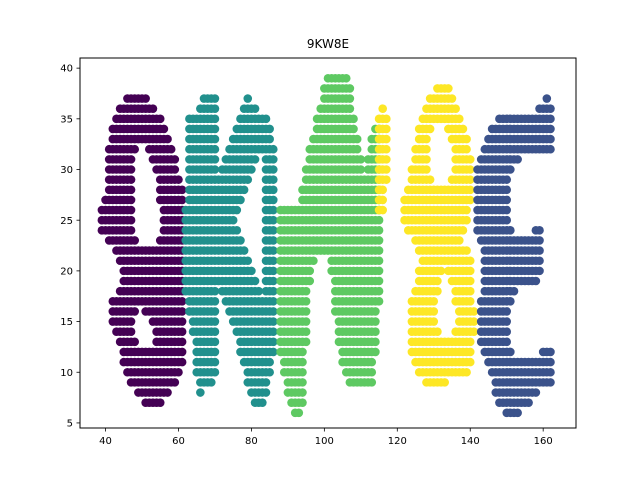 This screenshot has height=480, width=640. What do you see at coordinates (66, 271) in the screenshot?
I see `y-tick-label: 20` at bounding box center [66, 271].